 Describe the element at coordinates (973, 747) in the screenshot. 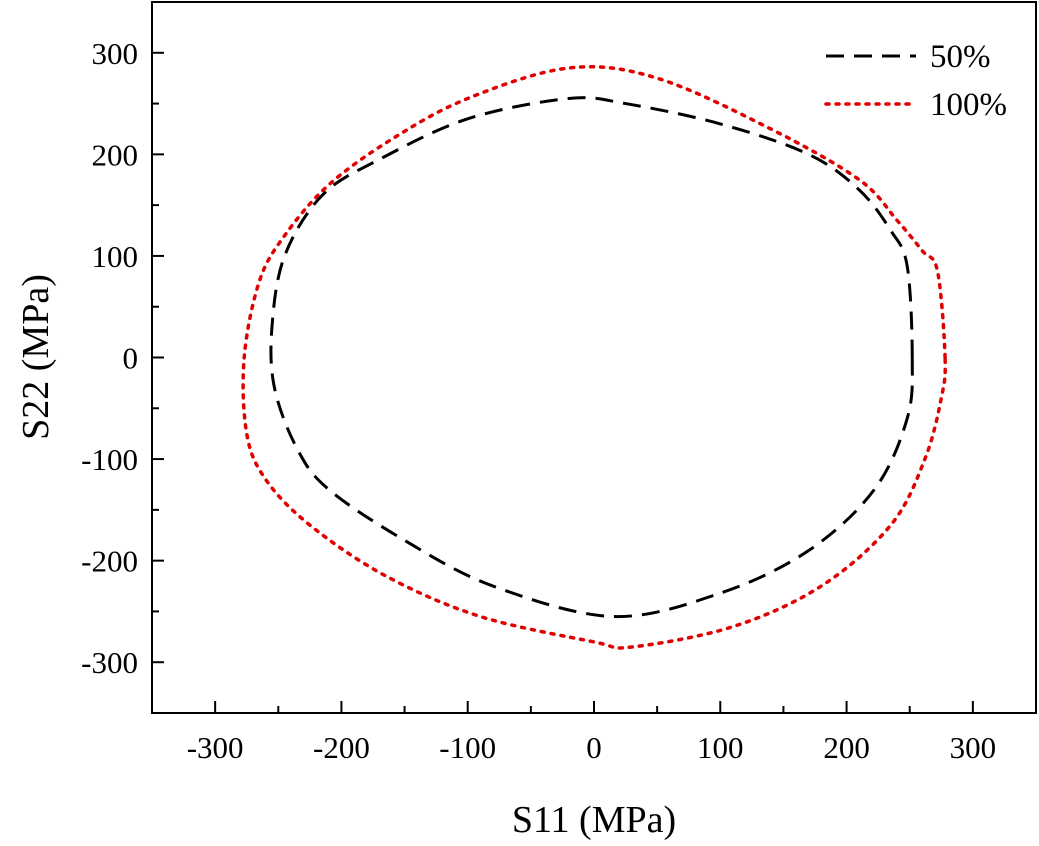

I see `x-tick-label: 300` at that location.